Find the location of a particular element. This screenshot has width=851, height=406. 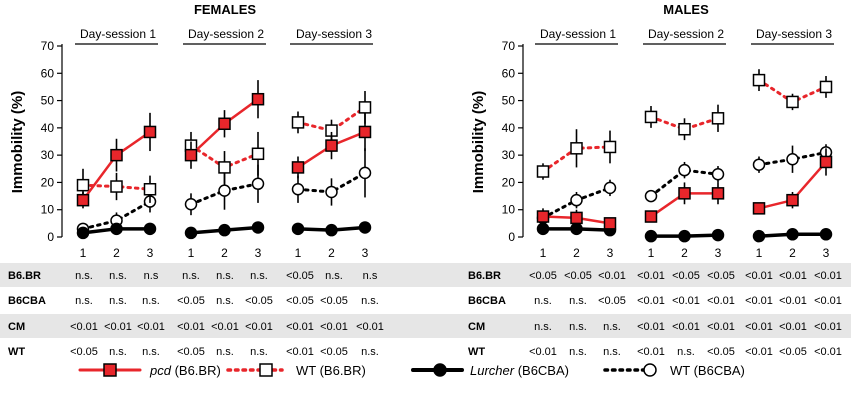

legend-marker-wtcba is located at coordinates (650, 370).